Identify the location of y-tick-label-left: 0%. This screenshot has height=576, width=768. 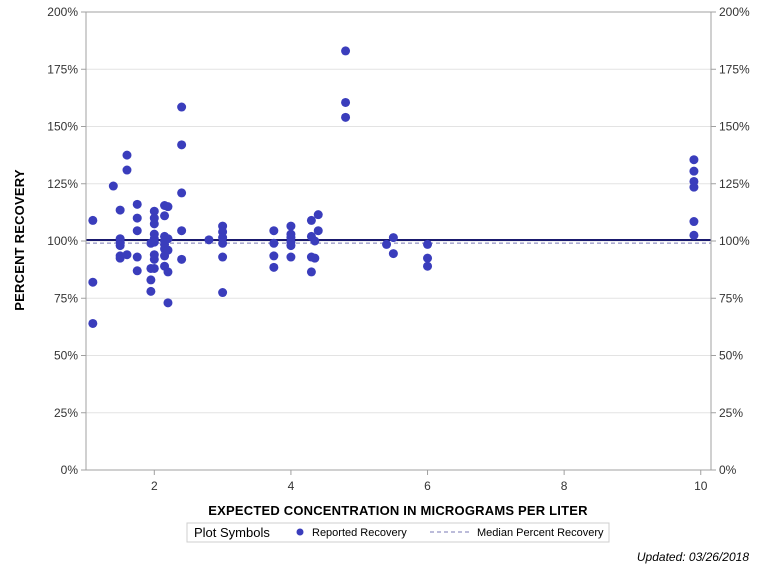
(70, 470).